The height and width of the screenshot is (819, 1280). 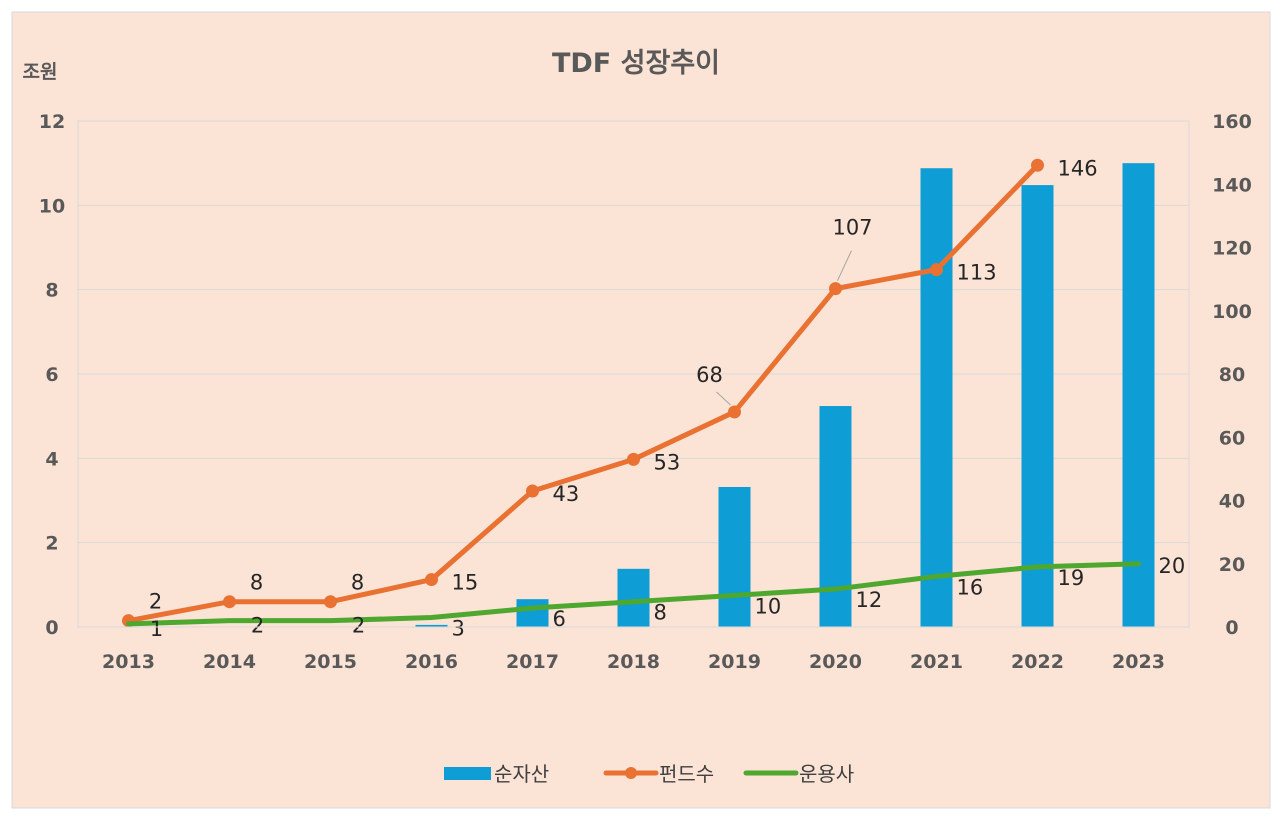 What do you see at coordinates (835, 516) in the screenshot?
I see `bar-2020` at bounding box center [835, 516].